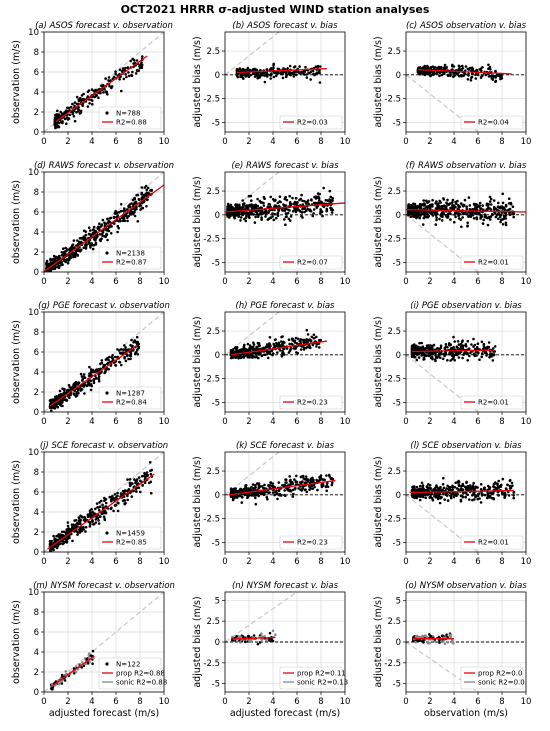  I want to click on y-tick-label: 10, so click(33, 313).